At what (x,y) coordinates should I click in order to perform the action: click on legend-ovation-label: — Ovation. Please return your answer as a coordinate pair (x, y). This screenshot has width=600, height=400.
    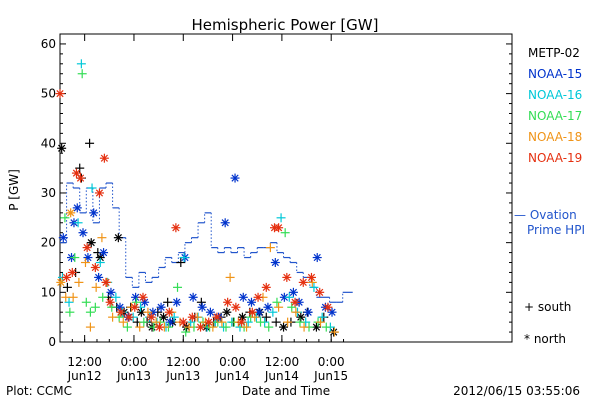
    Looking at the image, I should click on (545, 215).